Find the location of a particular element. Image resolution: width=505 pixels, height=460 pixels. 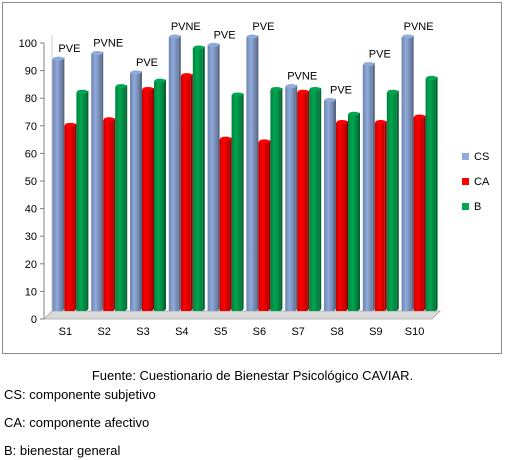

legend-swatch-cs is located at coordinates (465, 156).